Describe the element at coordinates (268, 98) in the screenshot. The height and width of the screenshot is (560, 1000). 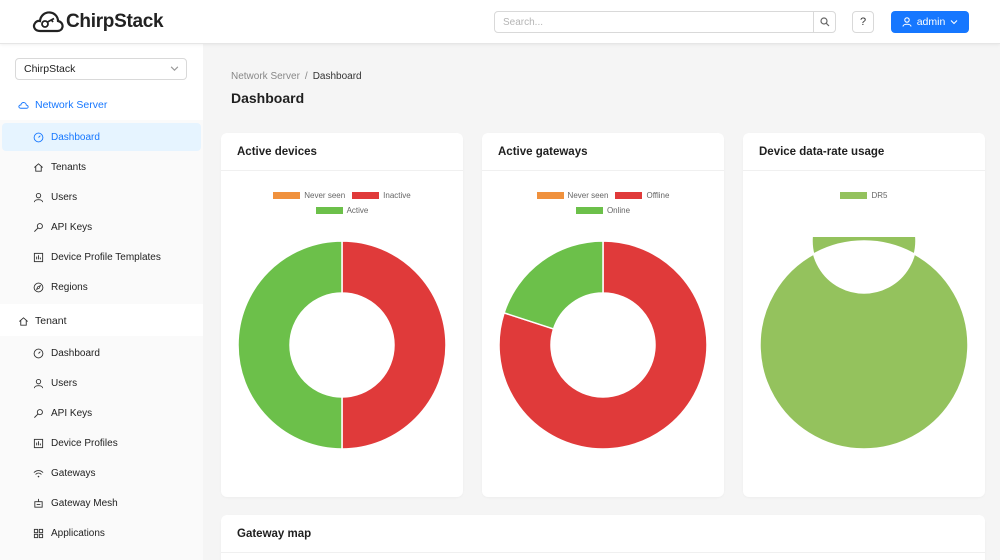
I see `page-title: Dashboard` at that location.